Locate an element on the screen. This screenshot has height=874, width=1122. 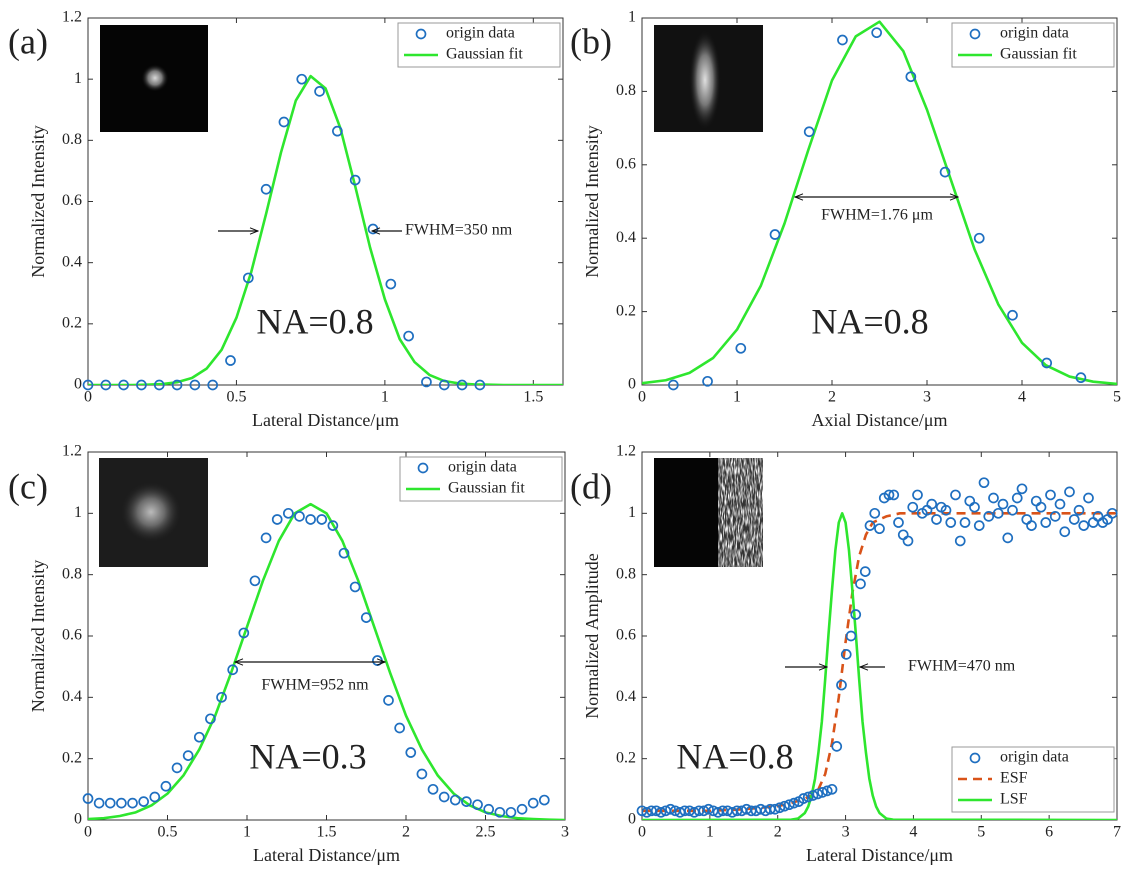
legend-label: Gaussian fit is located at coordinates (484, 54).